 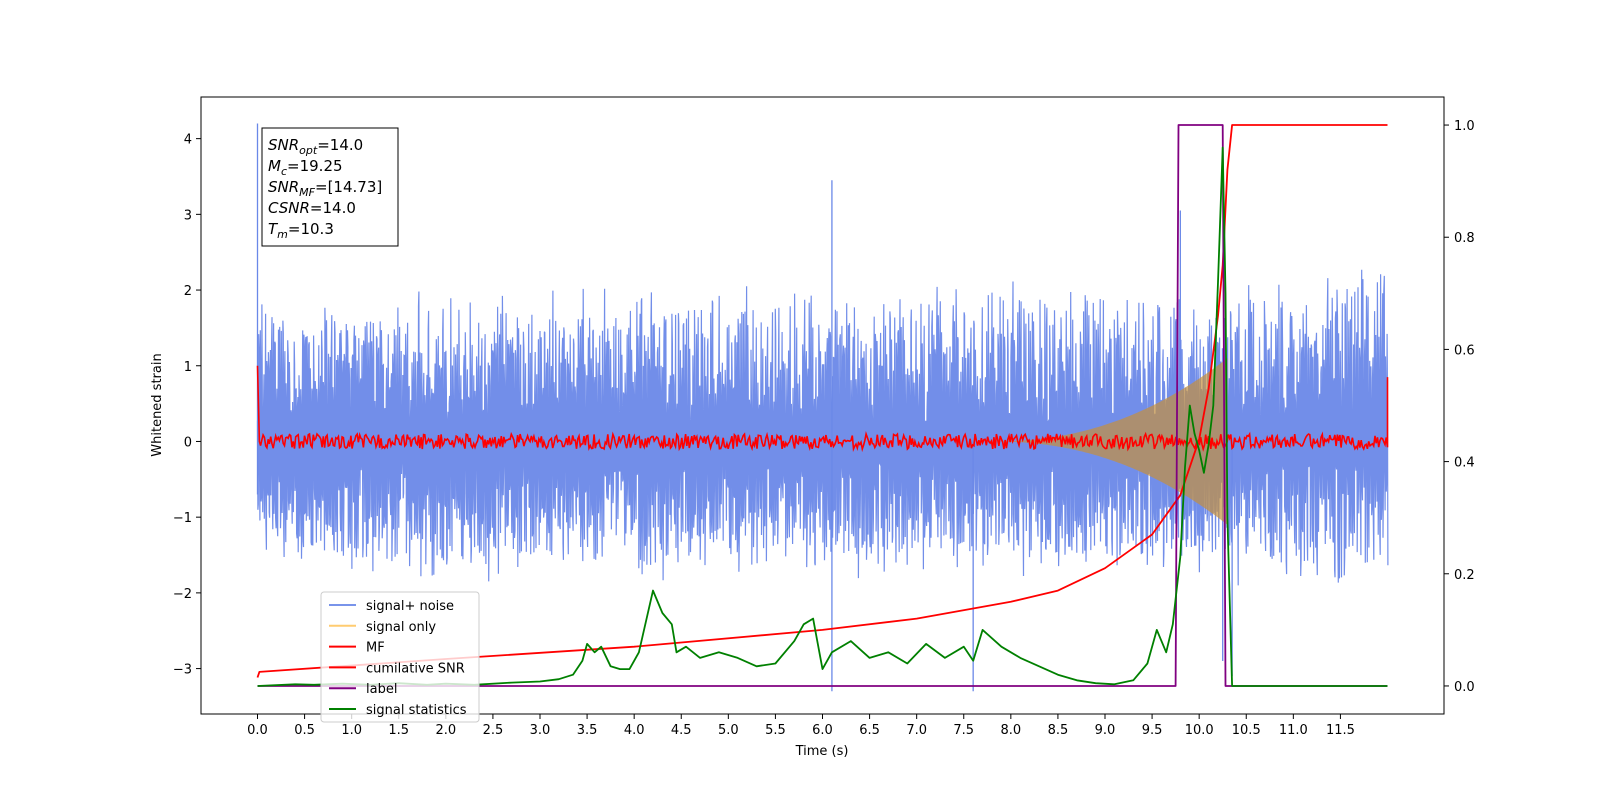 I want to click on legend-label: cumilative SNR, so click(x=415, y=668).